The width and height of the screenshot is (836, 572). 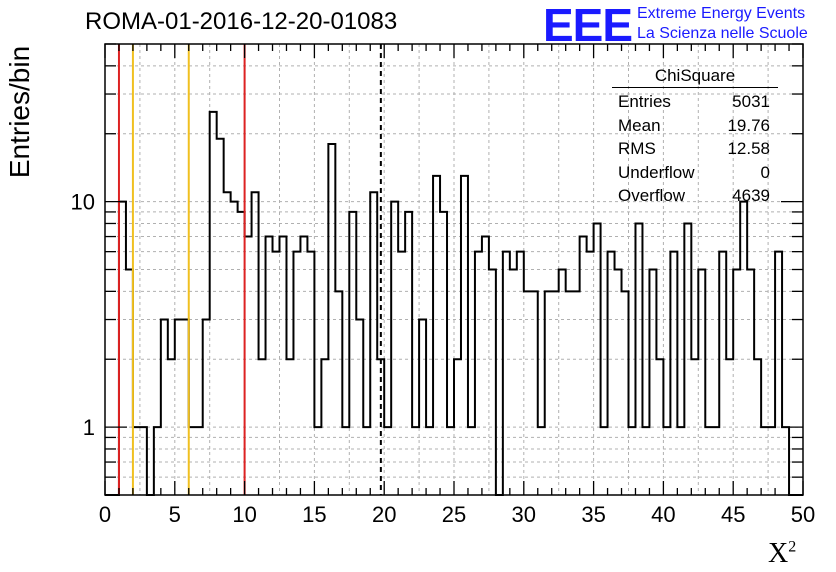 What do you see at coordinates (695, 149) in the screenshot?
I see `stats-row-rms: RMS 12.58` at bounding box center [695, 149].